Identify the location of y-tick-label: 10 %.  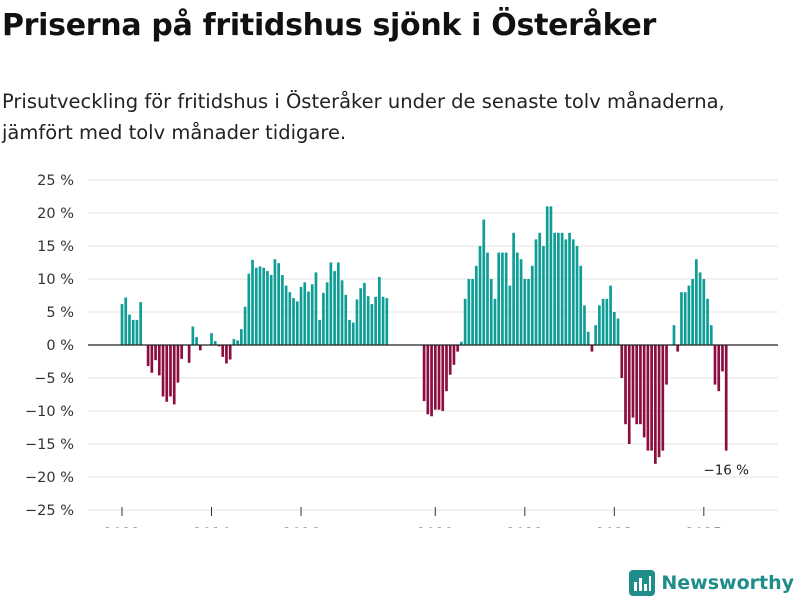
(55, 280).